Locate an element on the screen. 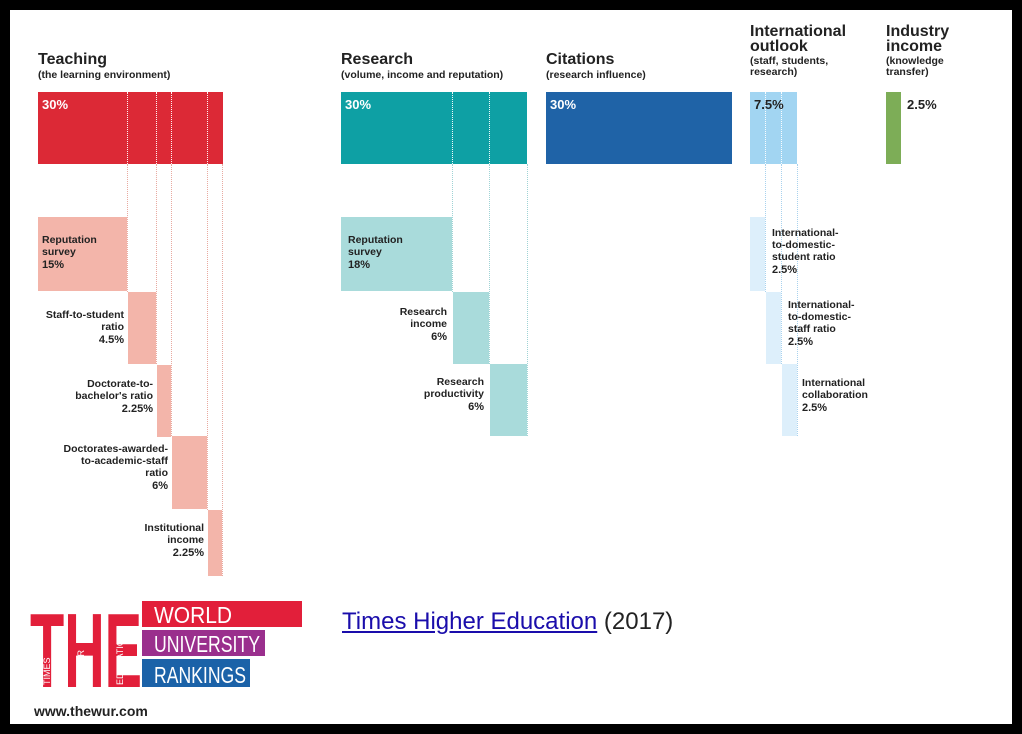 This screenshot has height=734, width=1022. doctorate-bachelor-ratio-bar is located at coordinates (164, 401).